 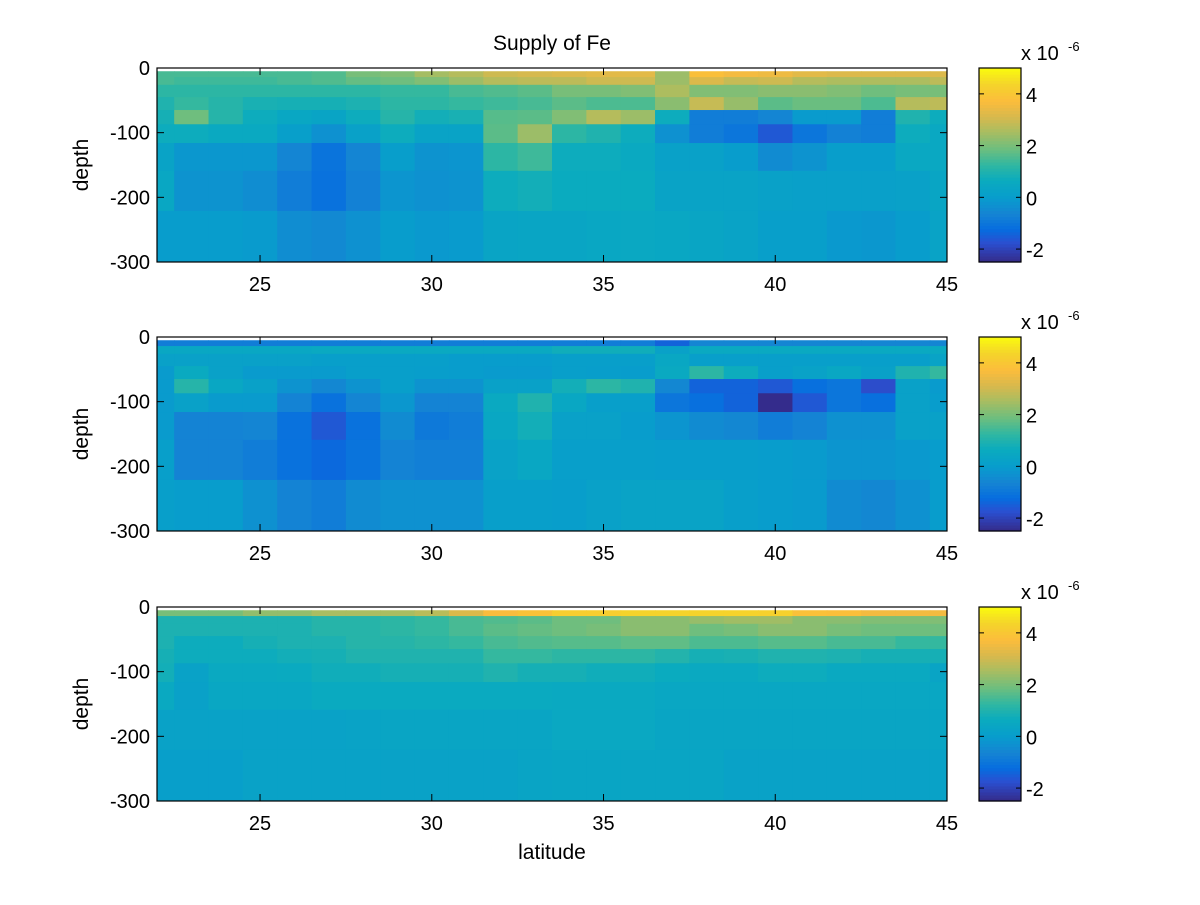 What do you see at coordinates (130, 467) in the screenshot?
I see `y-tick-label: -200` at bounding box center [130, 467].